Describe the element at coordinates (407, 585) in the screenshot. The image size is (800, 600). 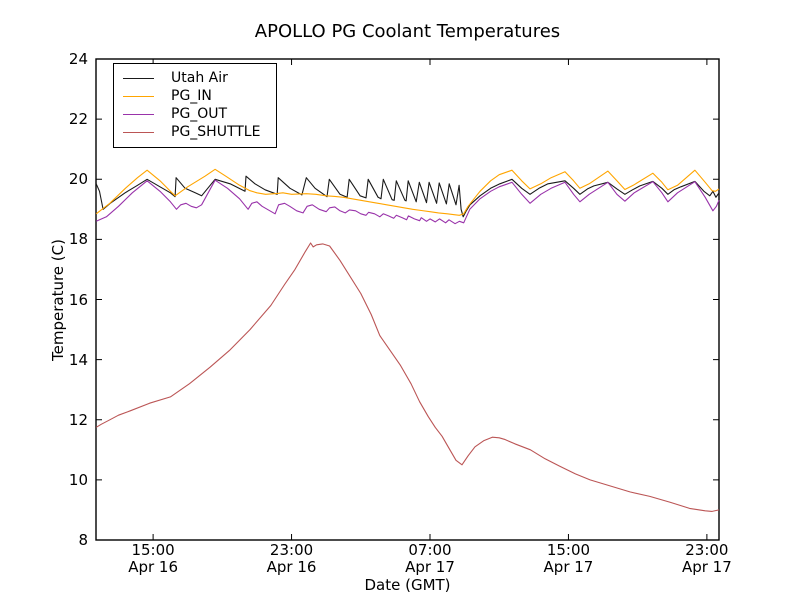
I see `x-axis-label: Date (GMT)` at that location.